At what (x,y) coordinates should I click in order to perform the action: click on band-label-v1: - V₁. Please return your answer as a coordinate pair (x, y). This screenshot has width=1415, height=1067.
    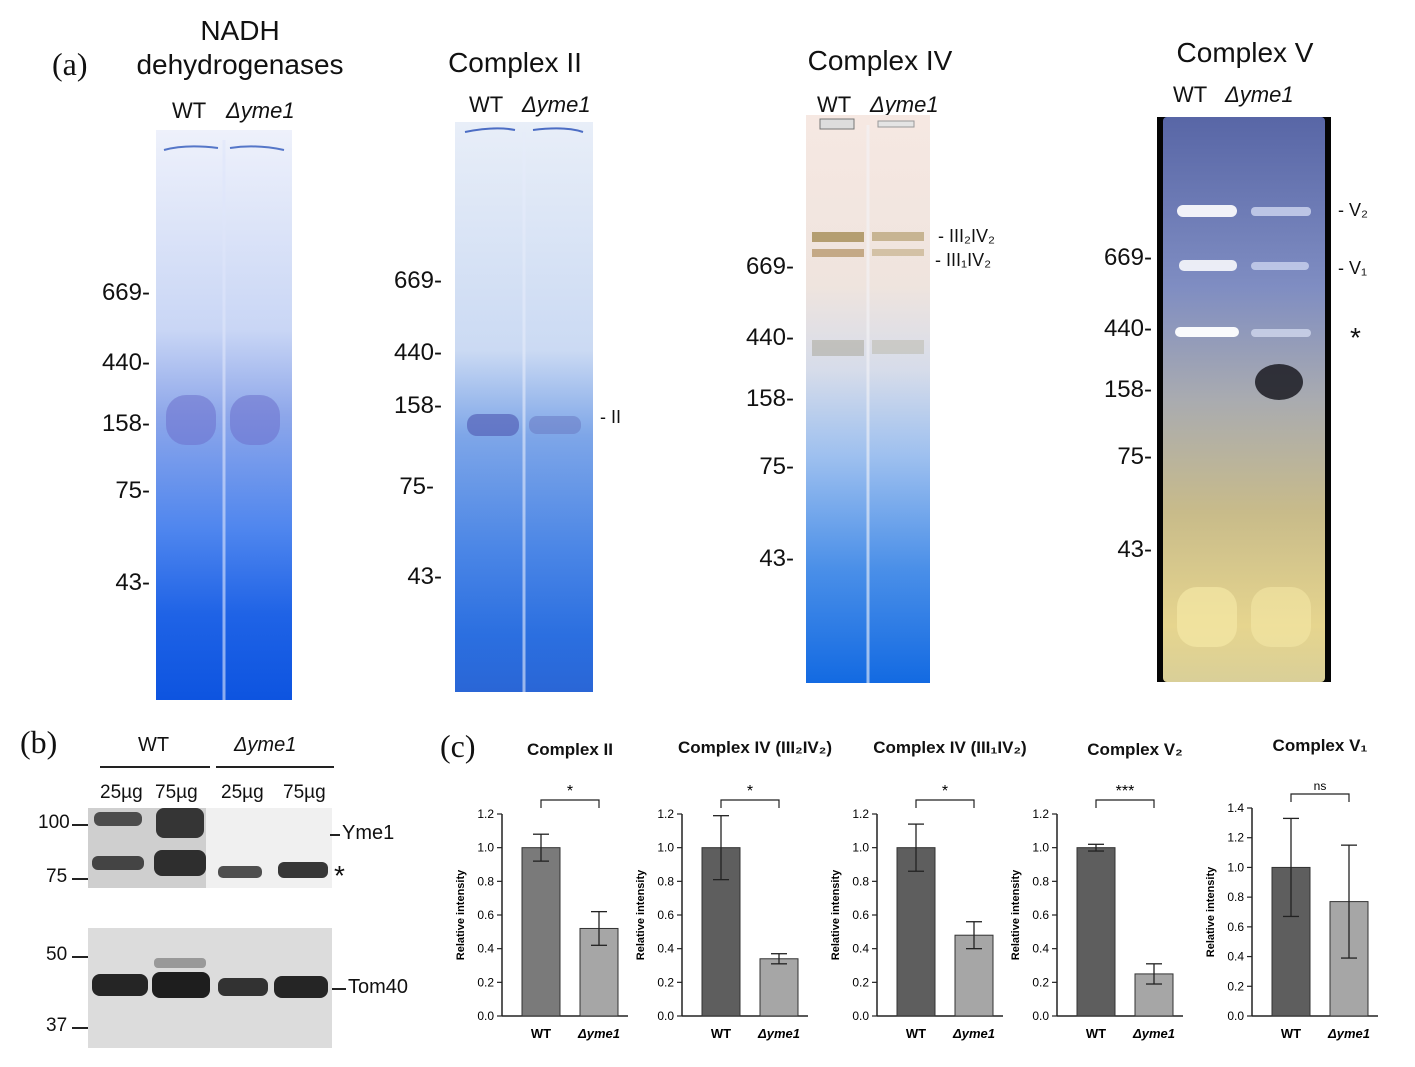
    Looking at the image, I should click on (1353, 268).